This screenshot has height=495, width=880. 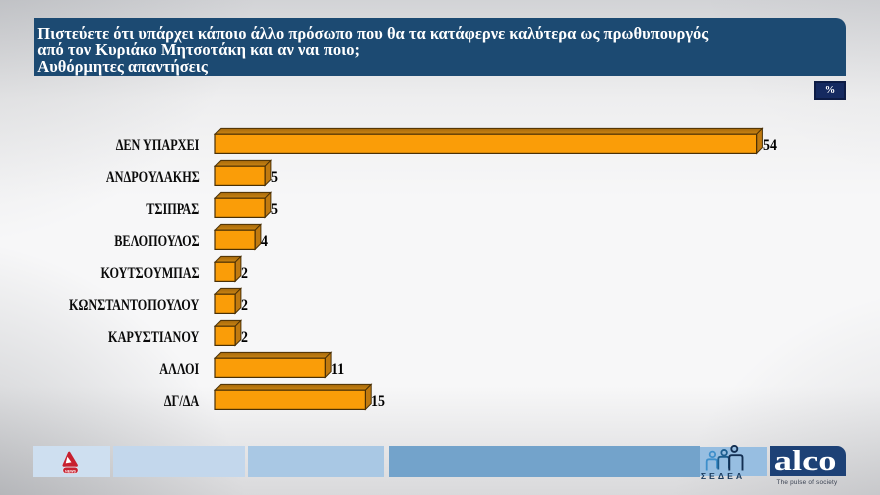 What do you see at coordinates (70, 471) in the screenshot?
I see `svg-text: NEWS` at bounding box center [70, 471].